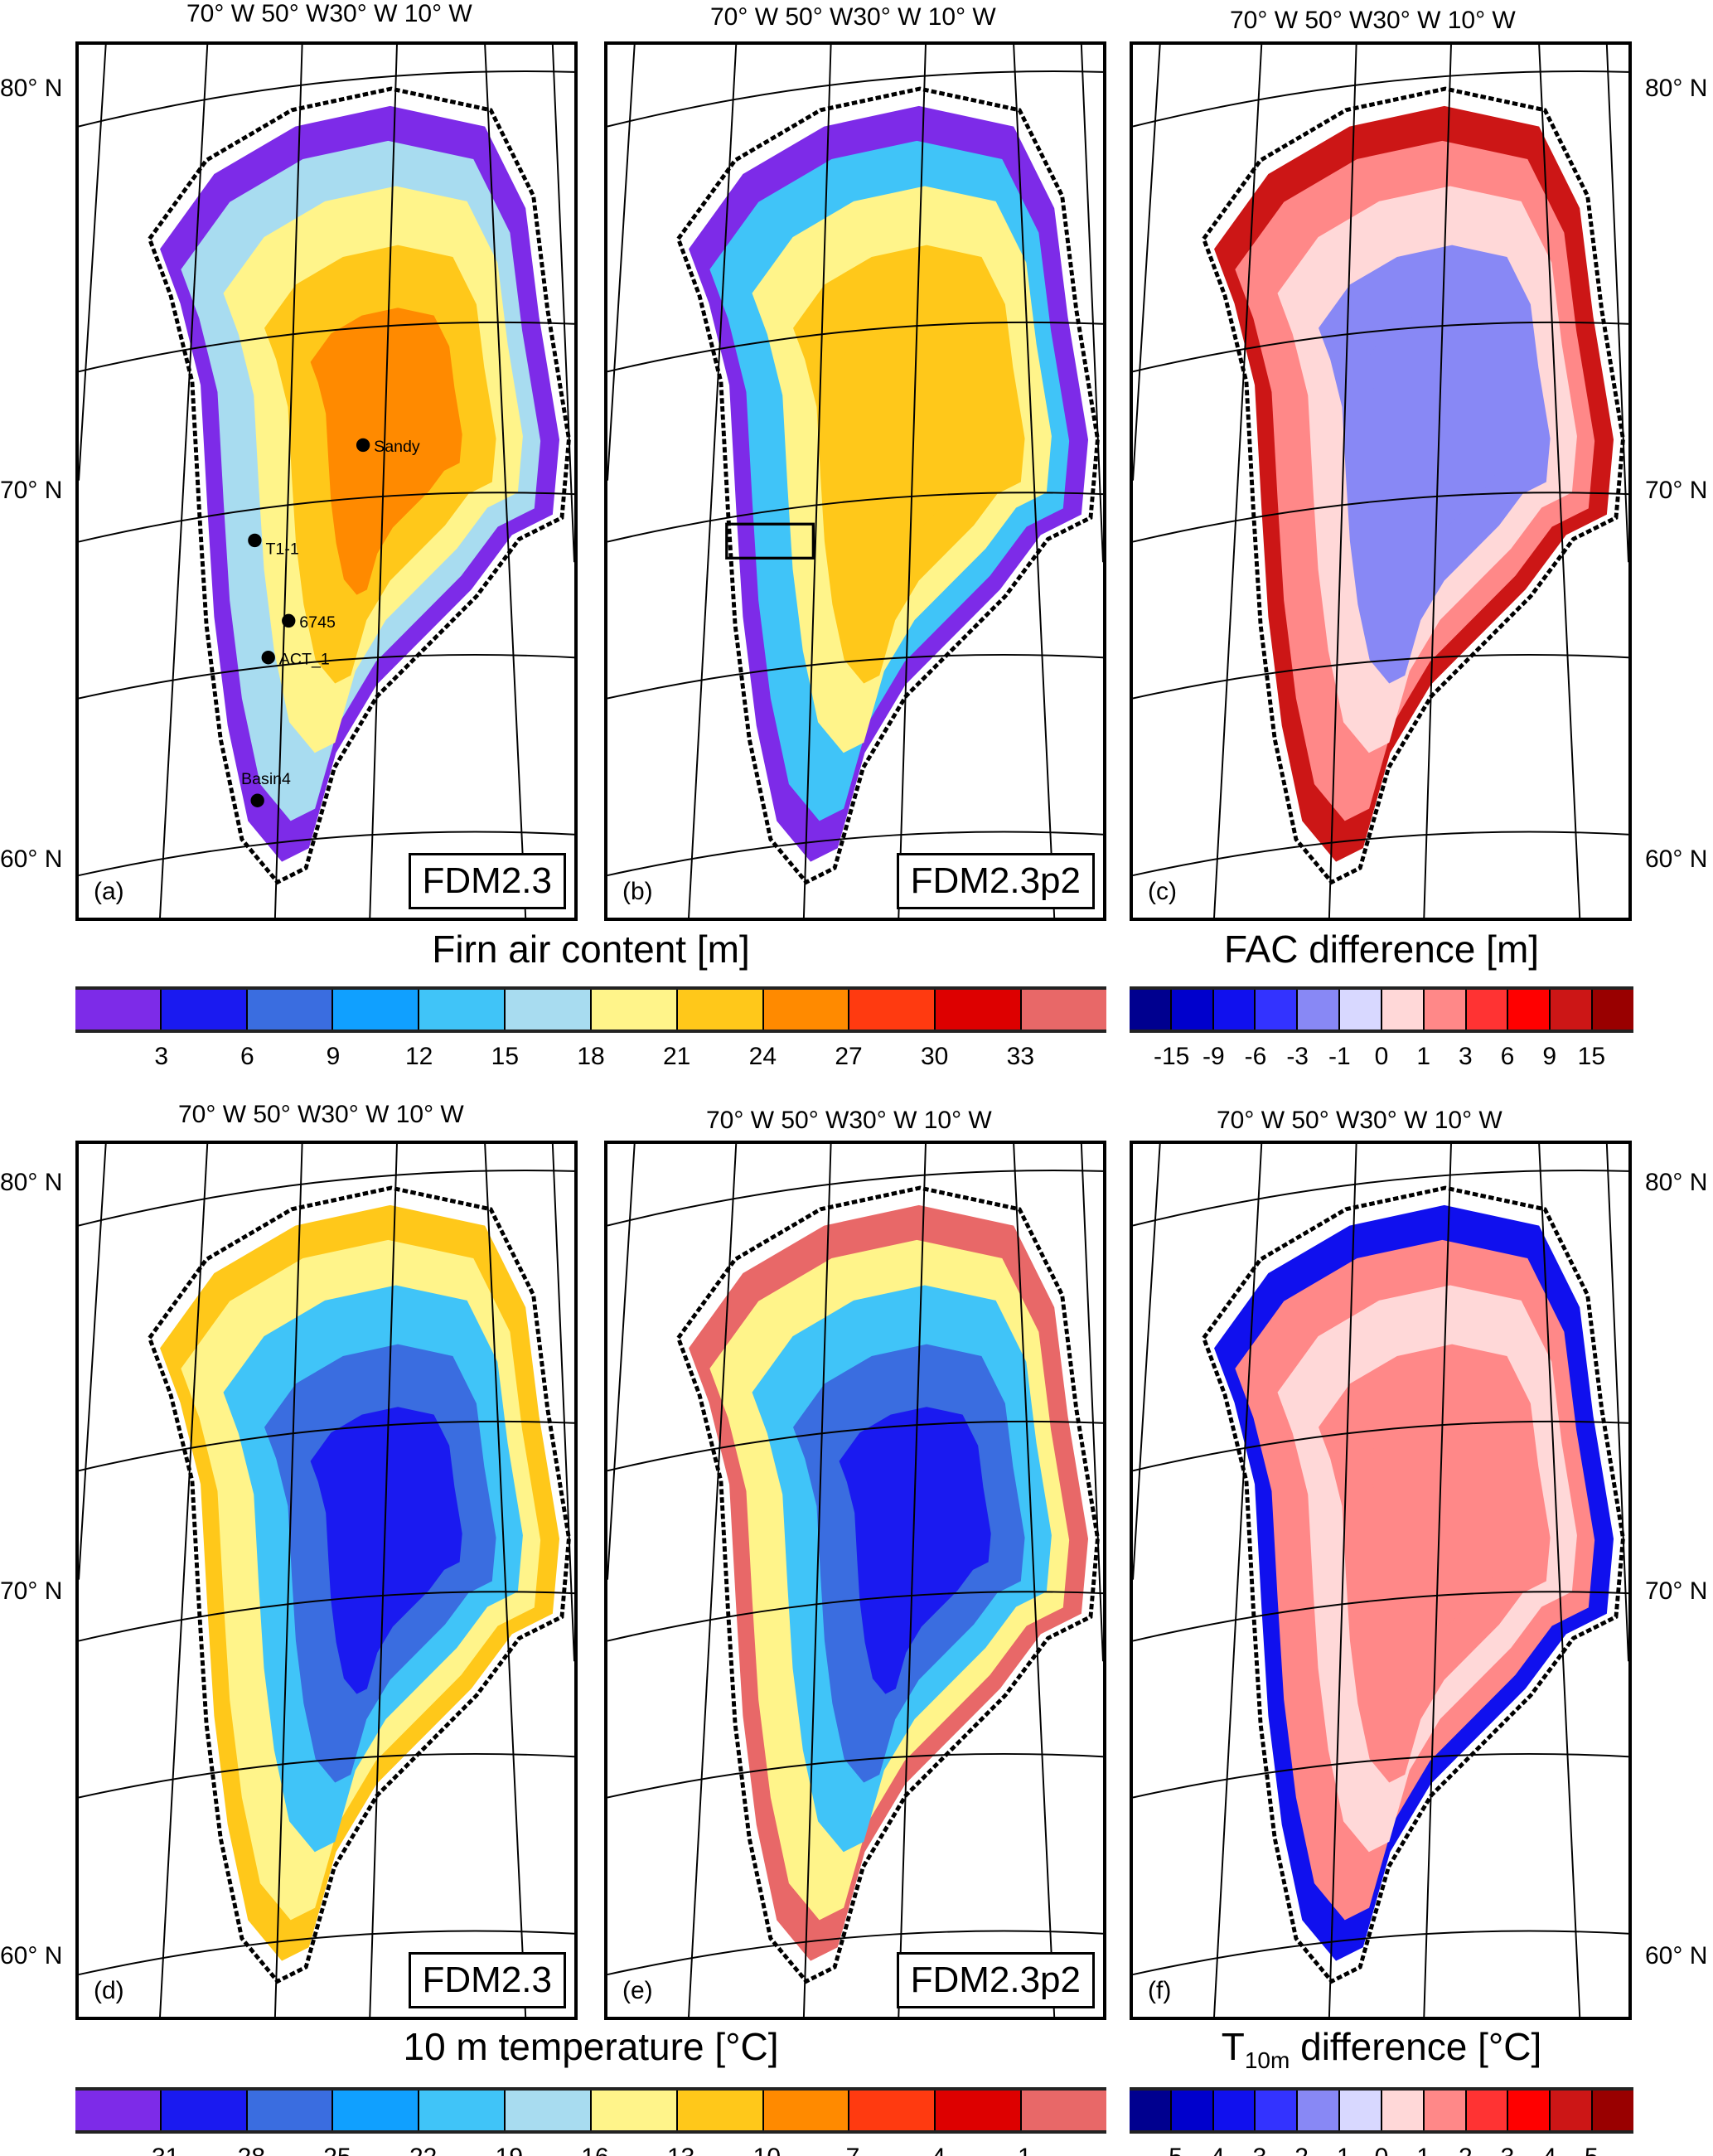  I want to click on map-canvas: Sandy T1-1 6745 ACT_1 Basin4, so click(326, 481).